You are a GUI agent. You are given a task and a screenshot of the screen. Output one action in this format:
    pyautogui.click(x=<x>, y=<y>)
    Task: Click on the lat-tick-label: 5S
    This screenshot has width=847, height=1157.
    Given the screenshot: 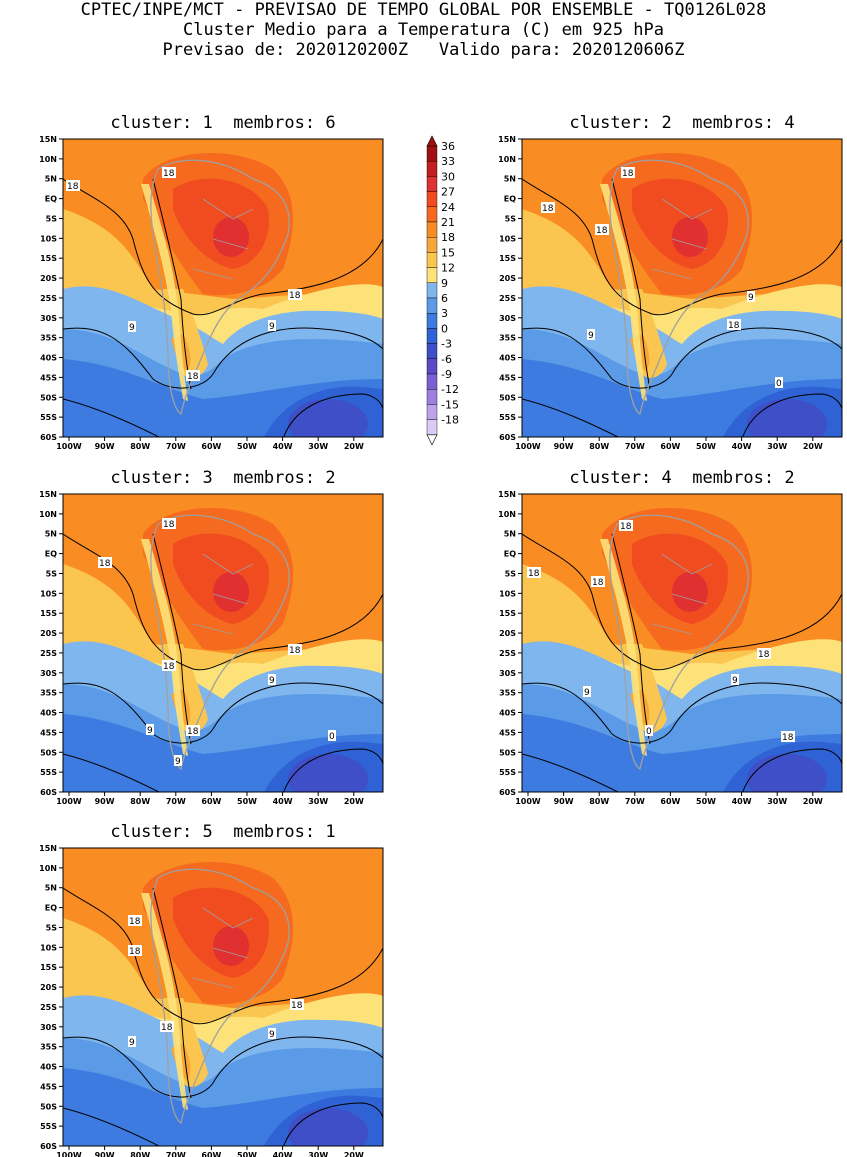 What is the action you would take?
    pyautogui.click(x=511, y=573)
    